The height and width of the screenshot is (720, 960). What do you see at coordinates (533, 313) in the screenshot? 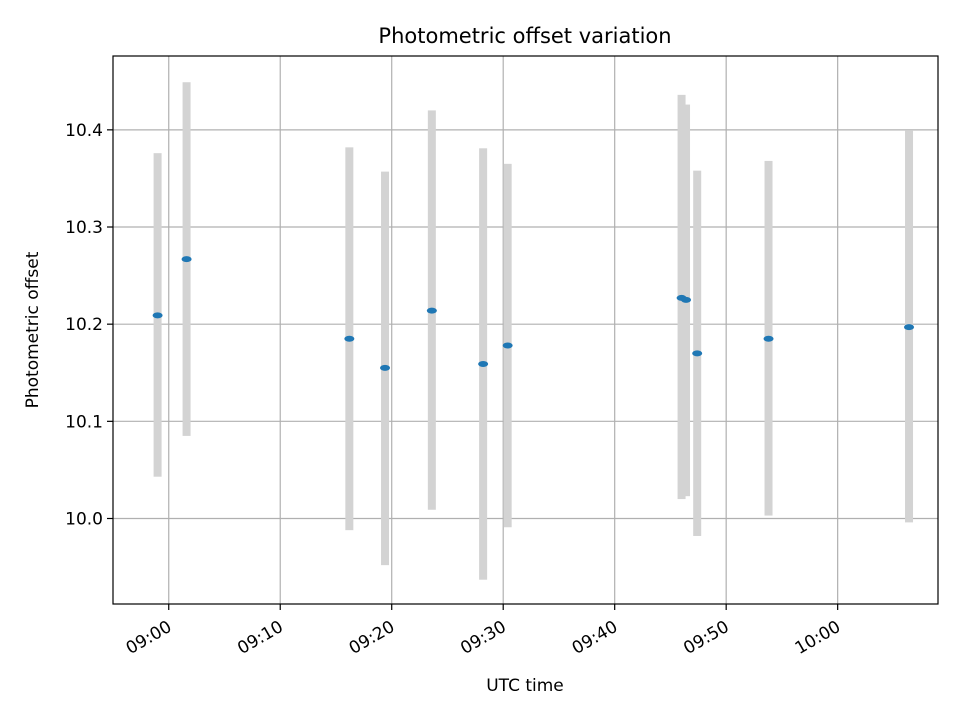
I see `data-points` at bounding box center [533, 313].